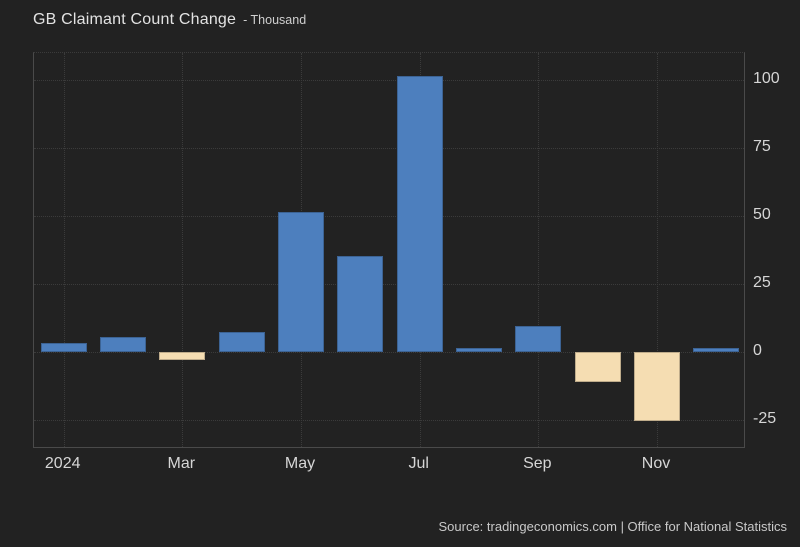 The width and height of the screenshot is (800, 547). Describe the element at coordinates (757, 350) in the screenshot. I see `y-tick-label-0: 0` at that location.